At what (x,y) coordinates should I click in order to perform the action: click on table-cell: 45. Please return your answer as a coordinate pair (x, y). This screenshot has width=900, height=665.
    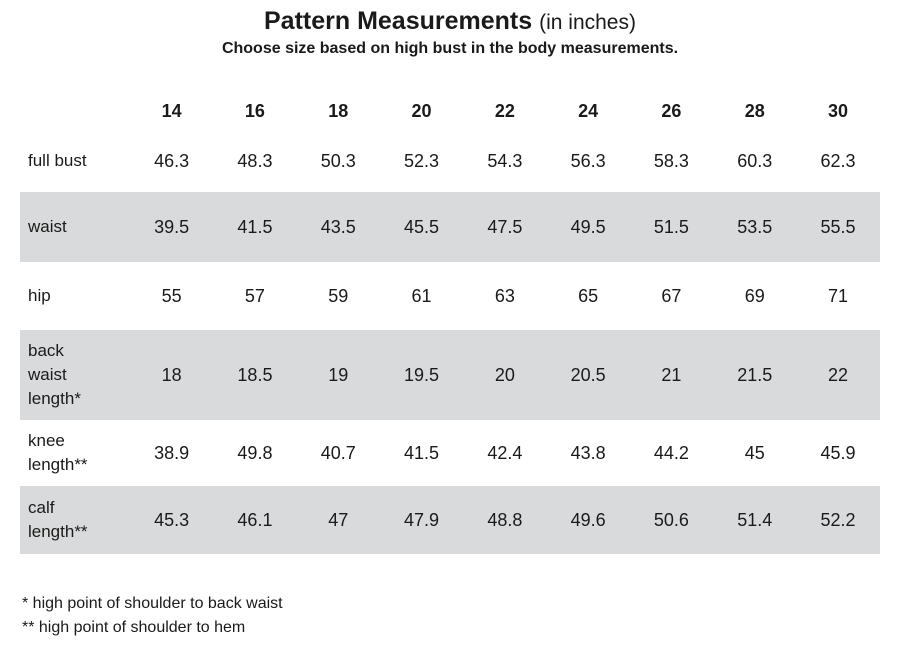
    Looking at the image, I should click on (754, 452).